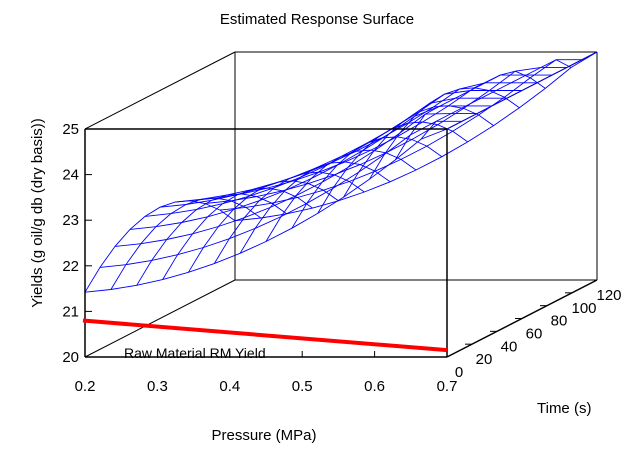  I want to click on raw-material-yield-line, so click(265, 335).